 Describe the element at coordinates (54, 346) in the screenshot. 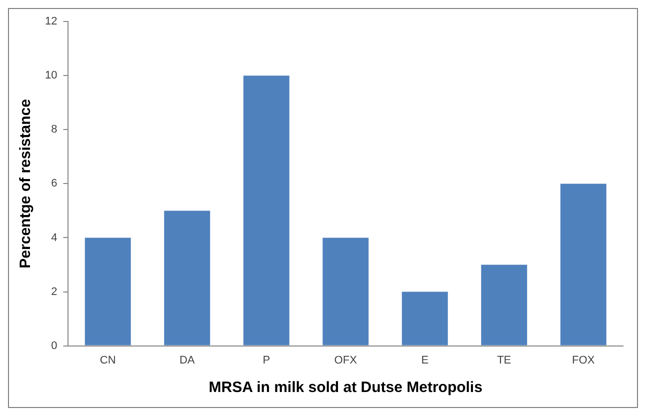

I see `y-tick-label: 0` at that location.